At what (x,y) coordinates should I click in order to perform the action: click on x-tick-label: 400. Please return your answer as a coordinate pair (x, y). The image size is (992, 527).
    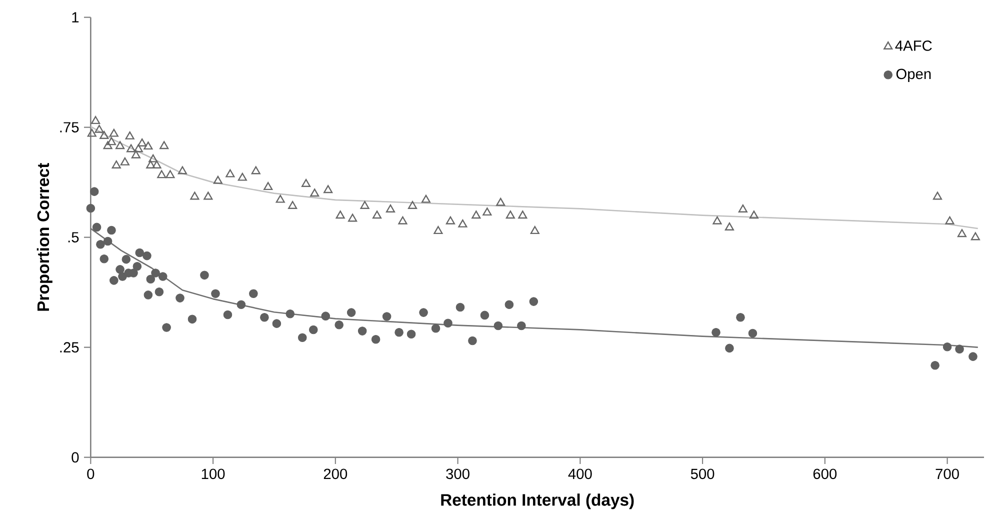
    Looking at the image, I should click on (580, 474).